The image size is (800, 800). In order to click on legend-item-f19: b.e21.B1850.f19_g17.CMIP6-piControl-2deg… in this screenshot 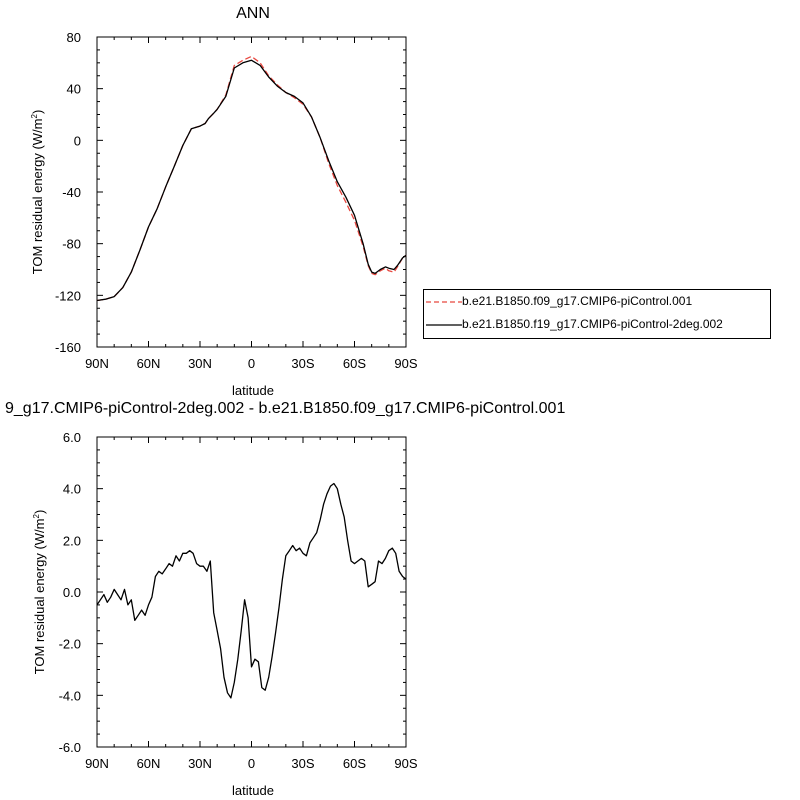, I will do `click(597, 325)`.